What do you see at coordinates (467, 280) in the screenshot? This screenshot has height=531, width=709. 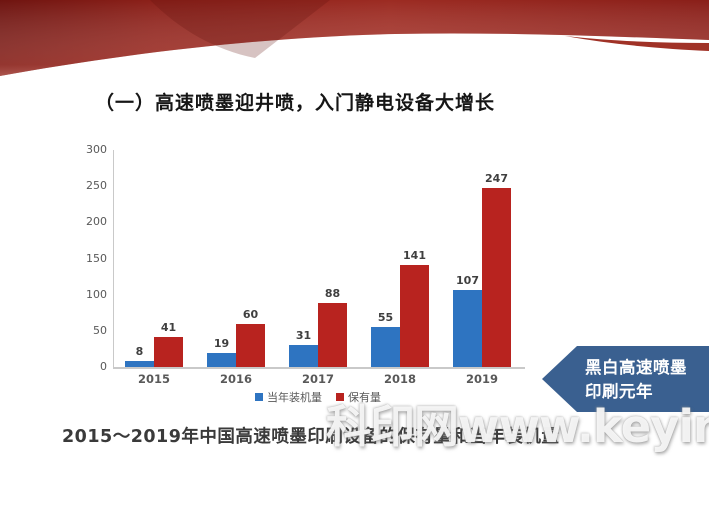 I see `bar-value-label: 107` at bounding box center [467, 280].